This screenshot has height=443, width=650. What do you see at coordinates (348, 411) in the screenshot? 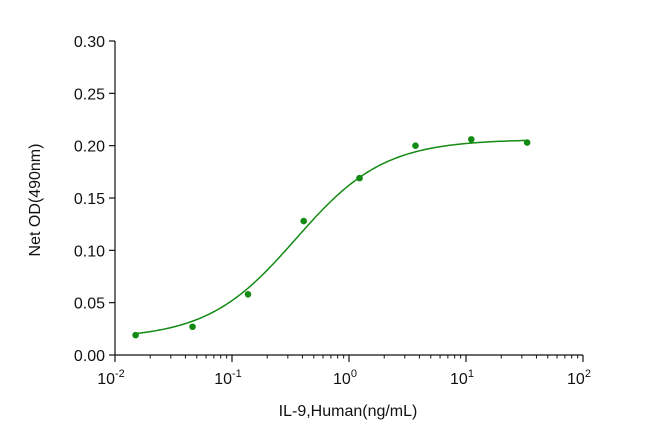
I see `x-axis-label: IL-9,Human(ng/mL)` at bounding box center [348, 411].